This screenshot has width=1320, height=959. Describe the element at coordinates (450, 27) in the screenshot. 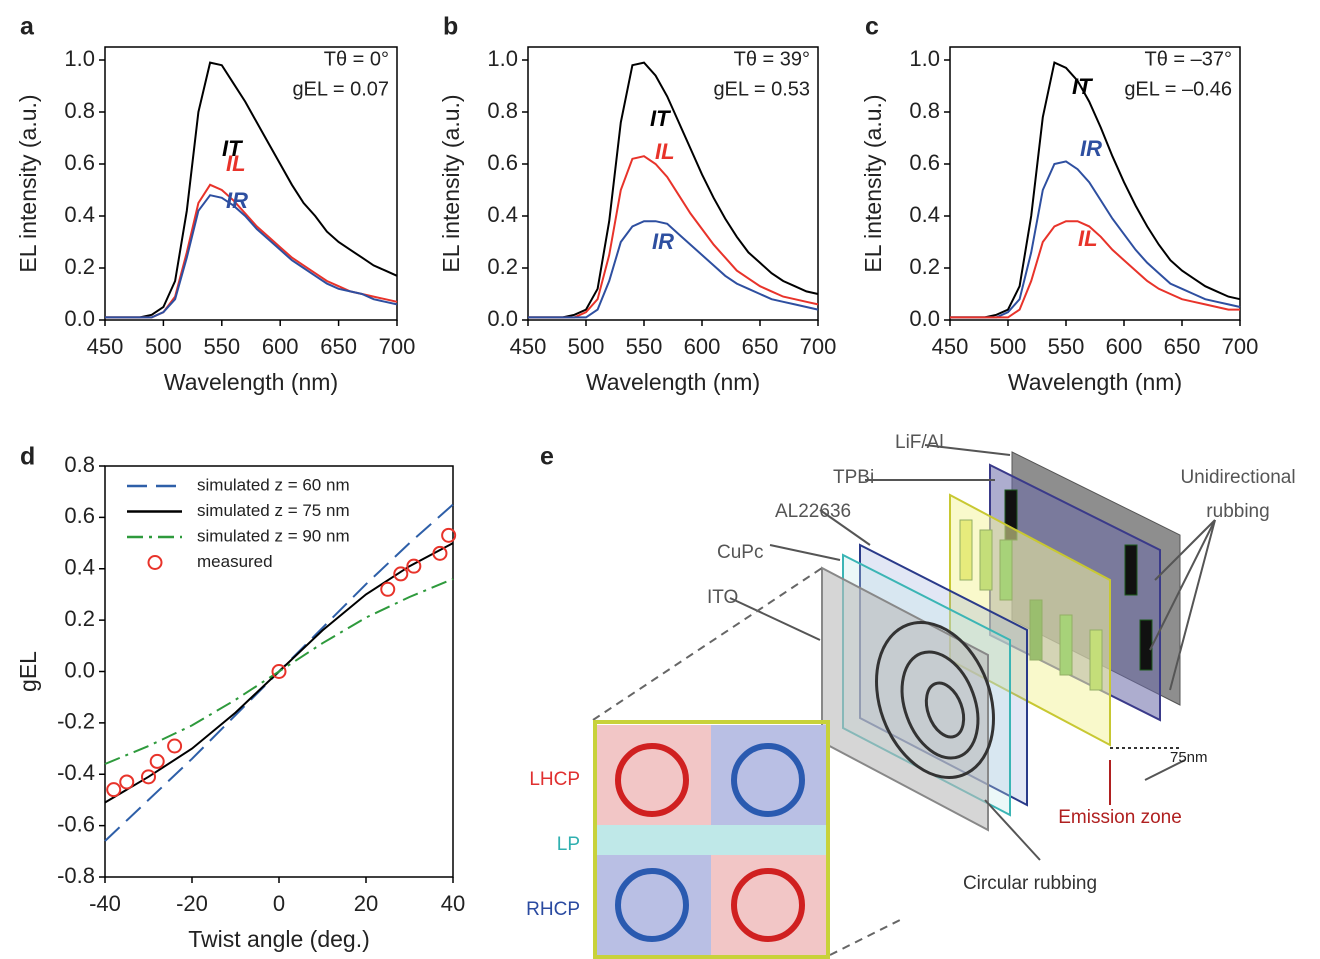

I see `panel-label: b` at that location.